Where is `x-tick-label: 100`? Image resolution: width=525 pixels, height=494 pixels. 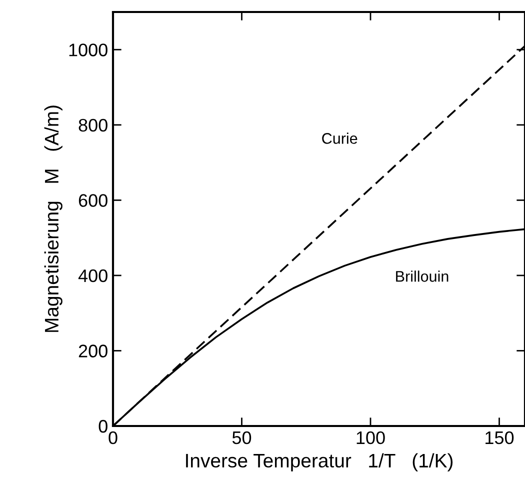 x-tick-label: 100 is located at coordinates (370, 437).